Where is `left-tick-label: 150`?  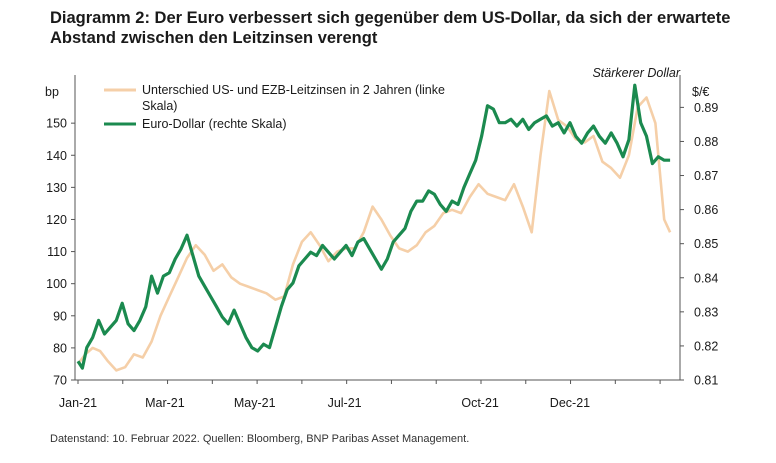
left-tick-label: 150 is located at coordinates (56, 124).